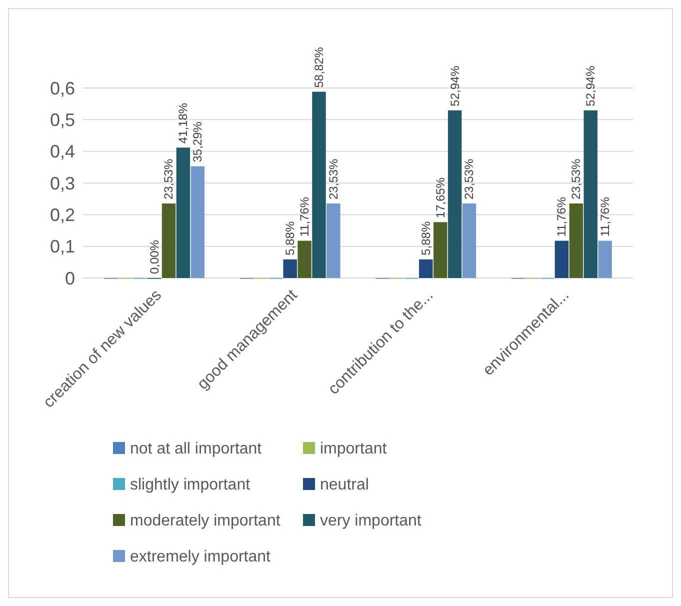  Describe the element at coordinates (344, 485) in the screenshot. I see `legend-label: neutral` at that location.